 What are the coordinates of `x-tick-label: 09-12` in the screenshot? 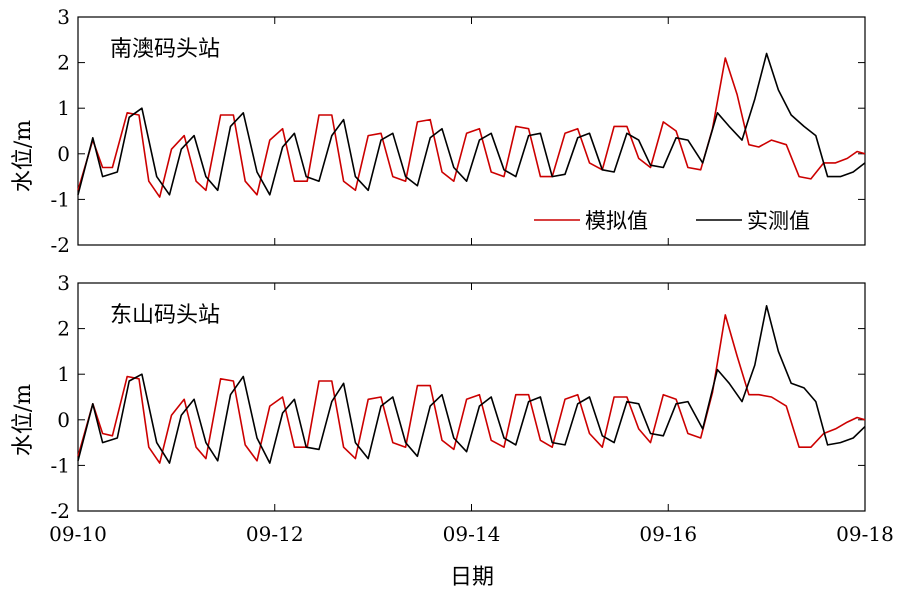 It's located at (275, 534).